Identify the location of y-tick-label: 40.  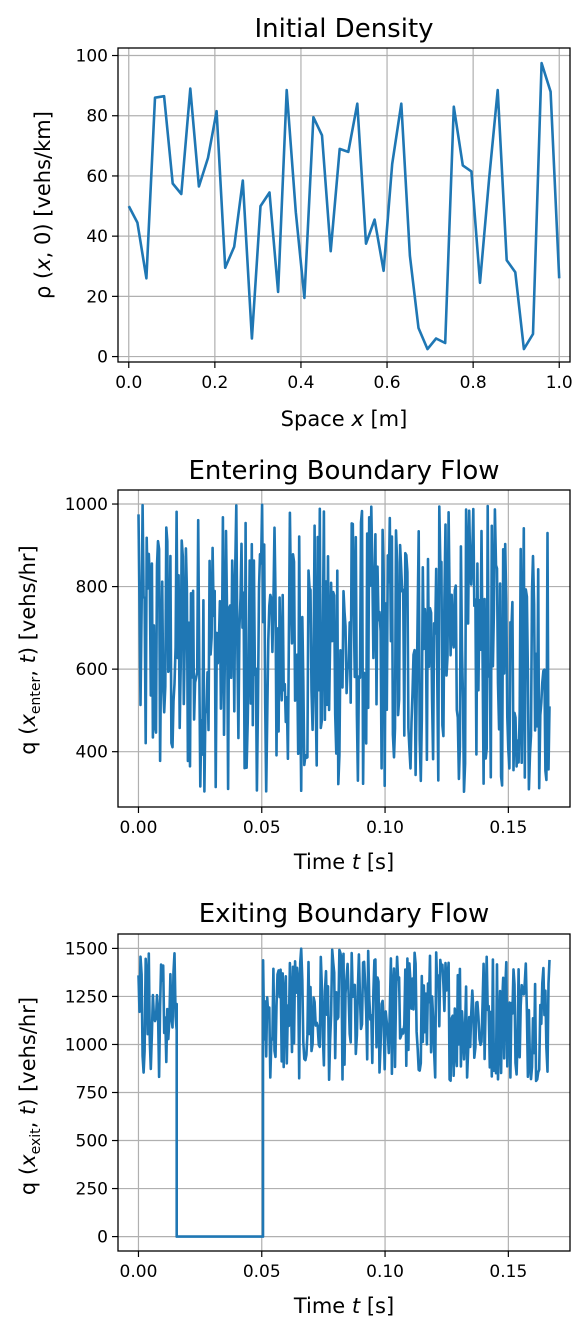
(97, 237).